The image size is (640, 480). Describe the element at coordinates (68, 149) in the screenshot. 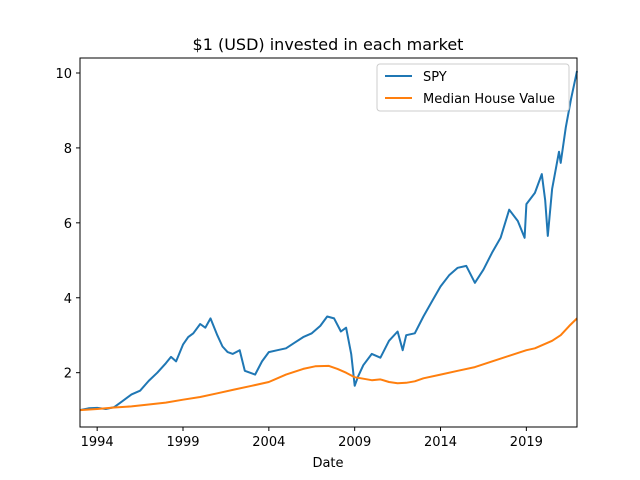

I see `y-tick-label: 8` at that location.